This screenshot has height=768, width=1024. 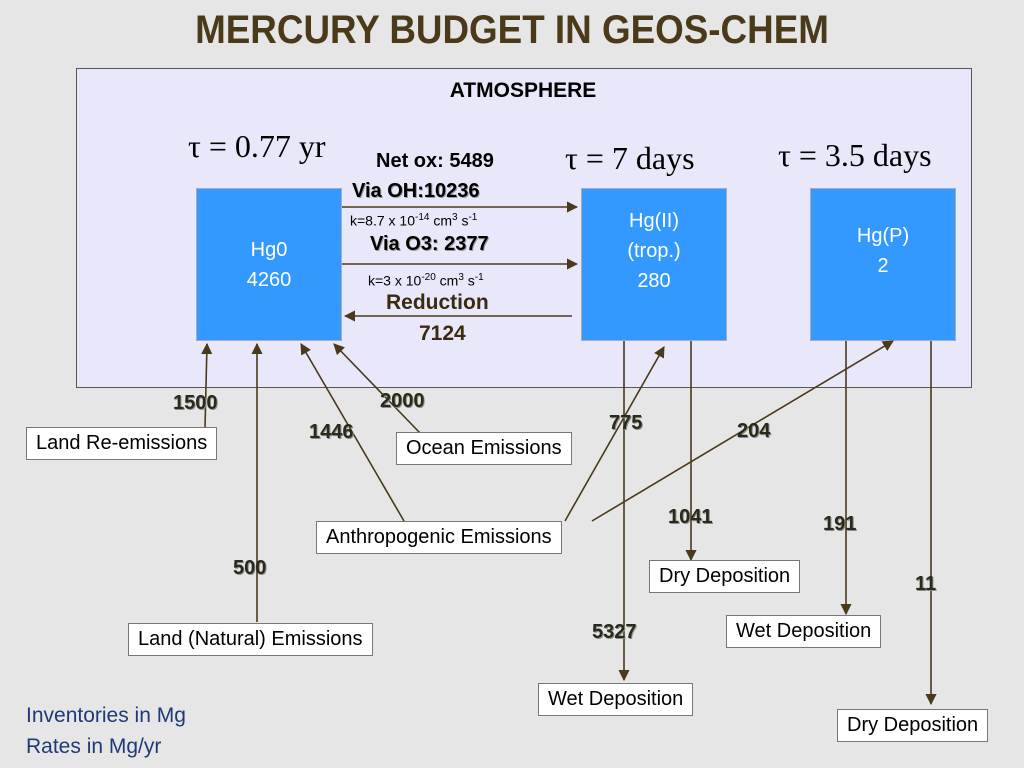 What do you see at coordinates (426, 280) in the screenshot?
I see `k-o3-label: k=3 x 10-20 cm3 s-1` at bounding box center [426, 280].